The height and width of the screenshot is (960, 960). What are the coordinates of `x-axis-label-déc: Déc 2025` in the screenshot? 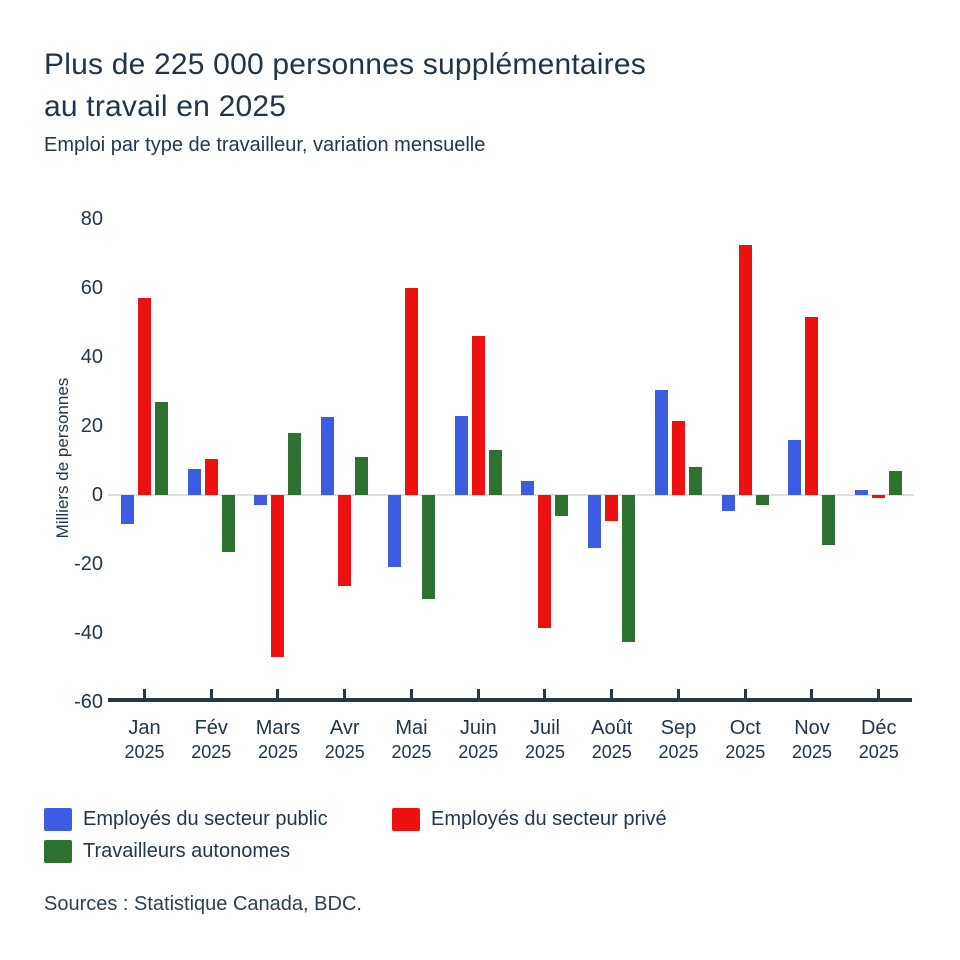 It's located at (878, 739).